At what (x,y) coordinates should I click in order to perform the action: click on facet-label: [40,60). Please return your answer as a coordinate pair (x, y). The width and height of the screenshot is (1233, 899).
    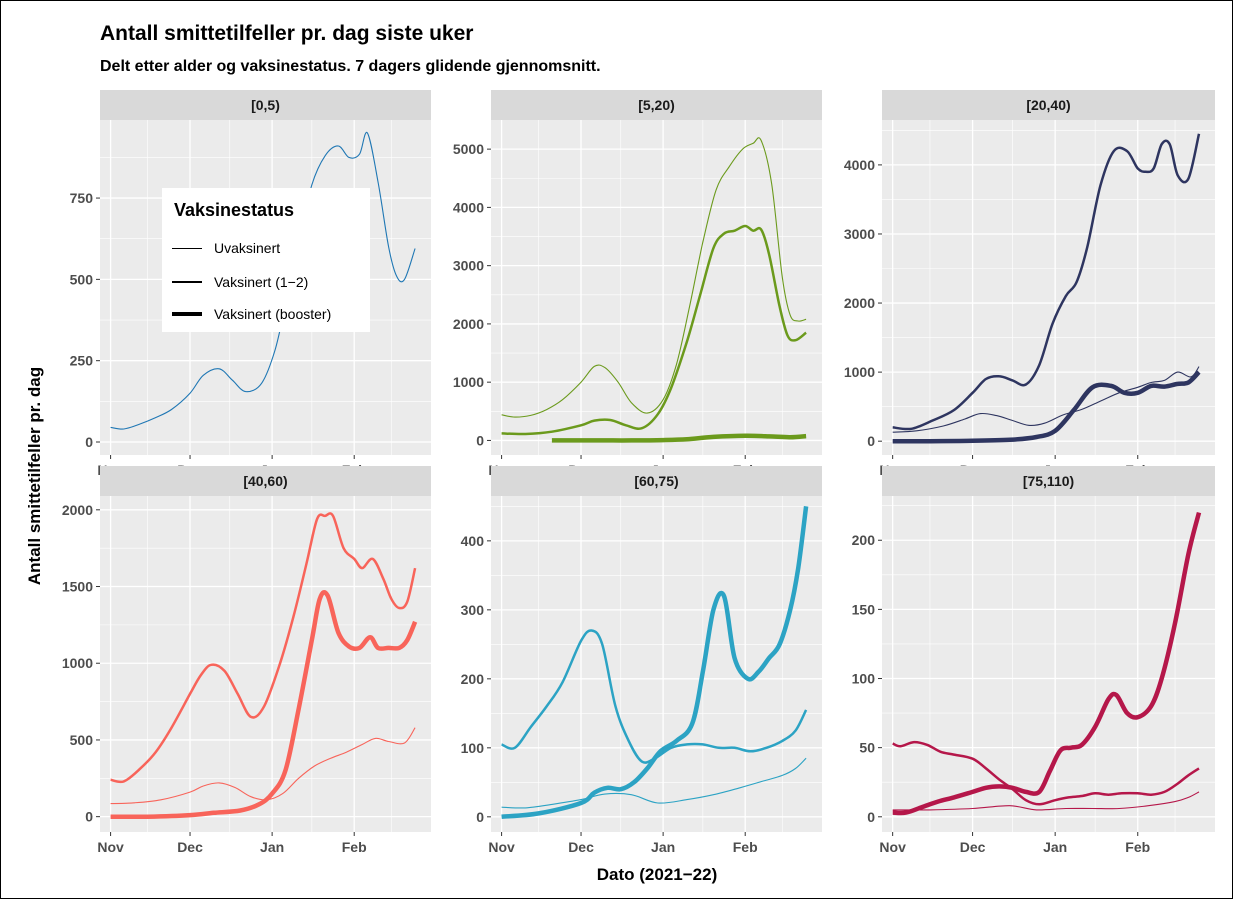
    Looking at the image, I should click on (265, 481).